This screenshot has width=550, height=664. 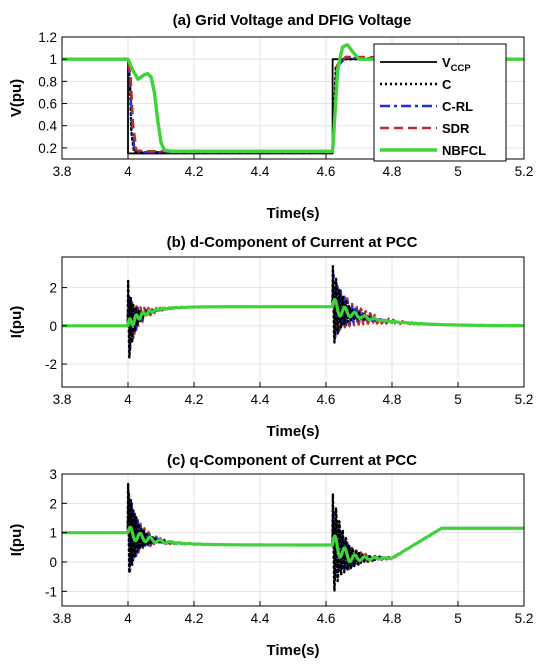 I want to click on panel-c-series, so click(x=293, y=537).